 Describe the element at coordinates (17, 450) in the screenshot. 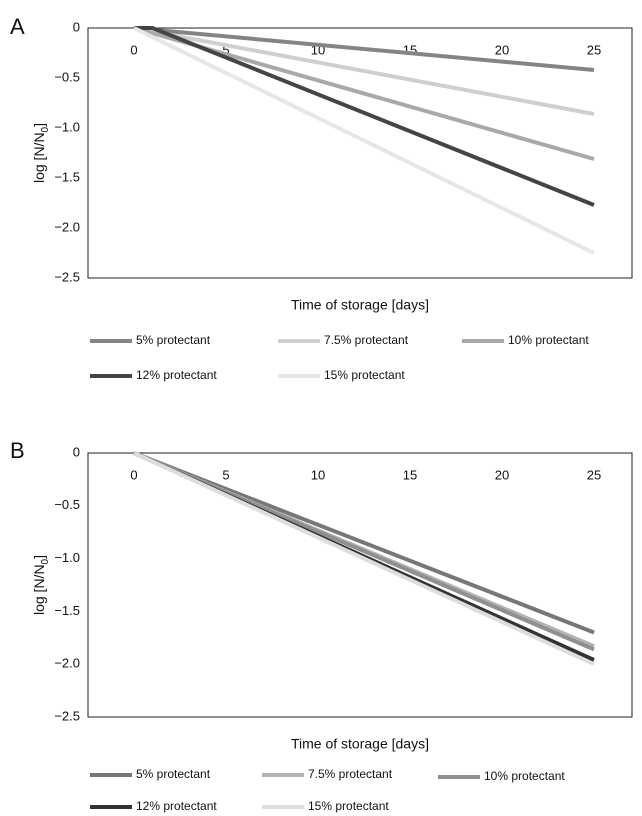

I see `panel-label-b: B` at that location.